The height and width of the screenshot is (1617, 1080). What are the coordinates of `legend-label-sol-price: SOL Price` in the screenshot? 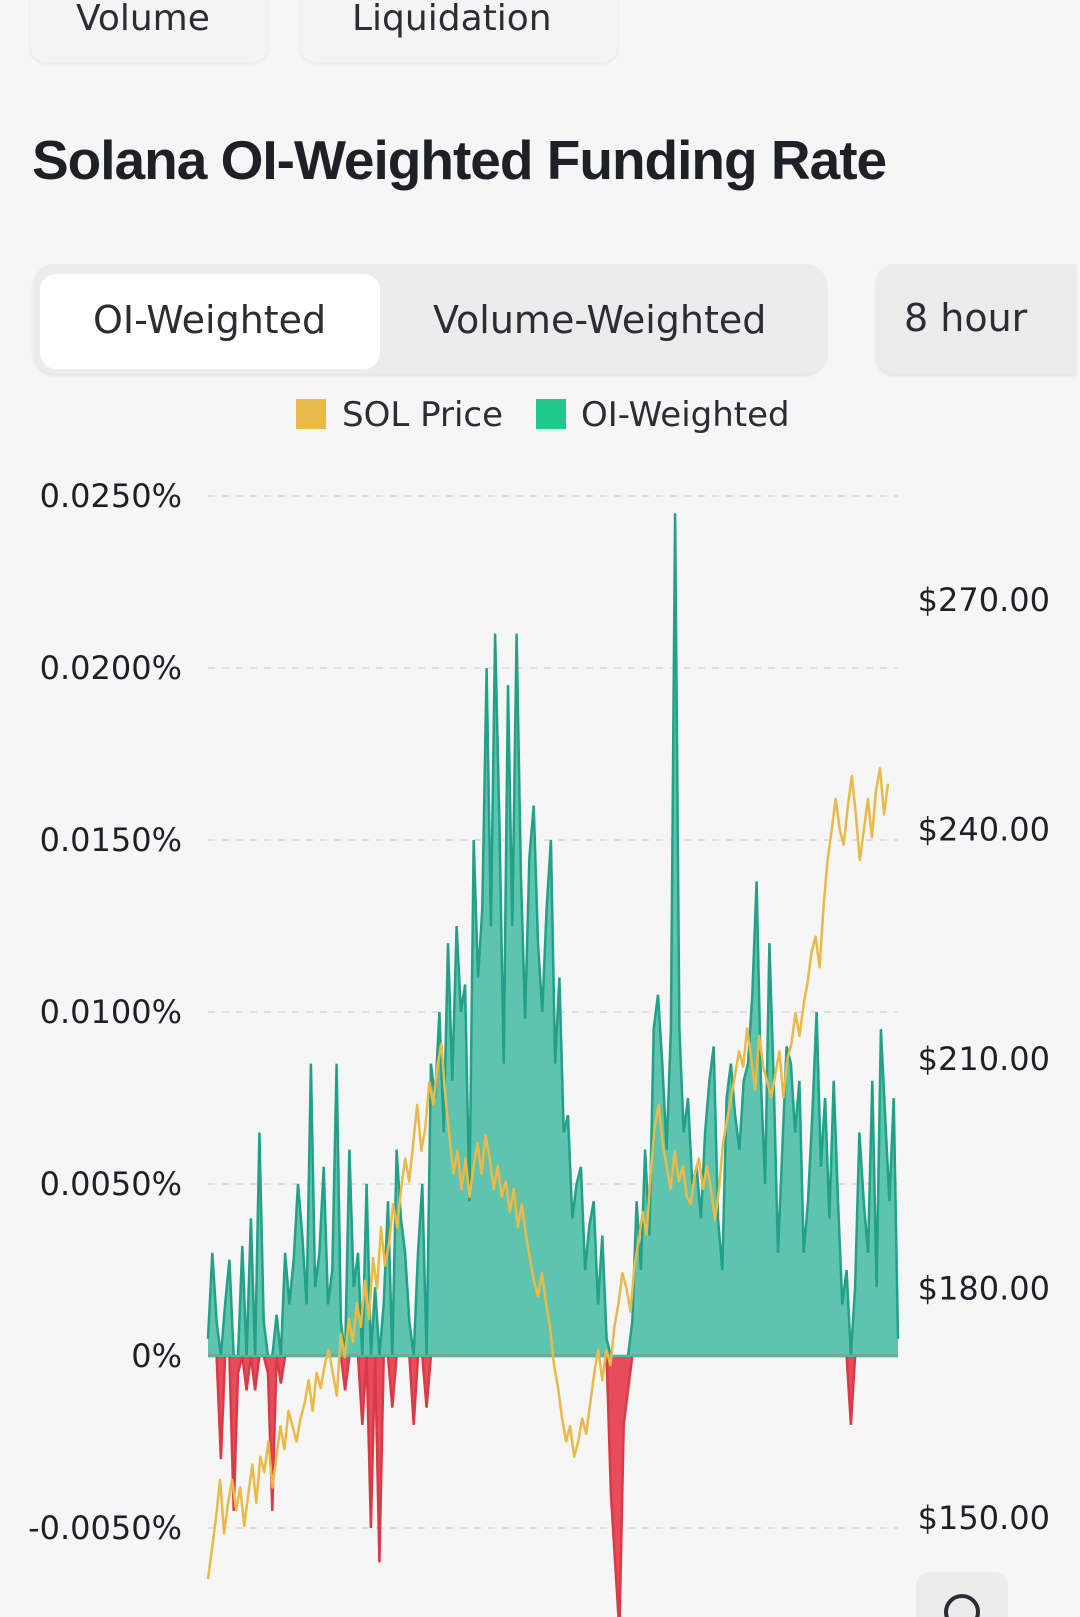 It's located at (422, 415).